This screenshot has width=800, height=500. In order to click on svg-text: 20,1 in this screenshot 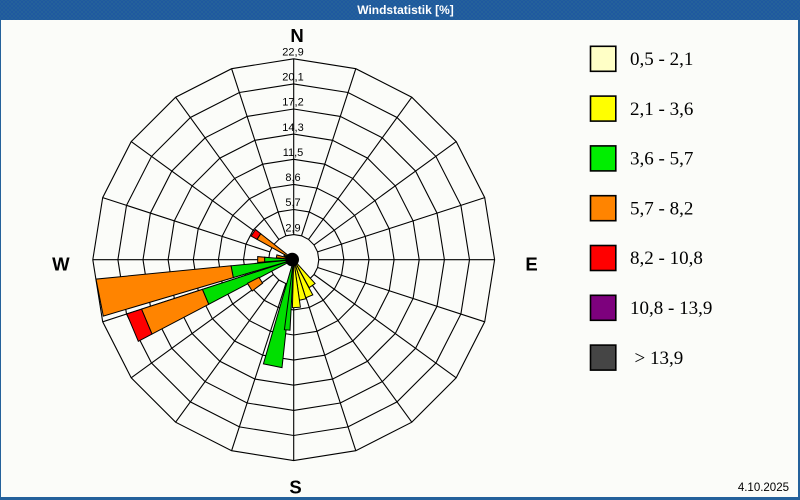, I will do `click(292, 78)`.